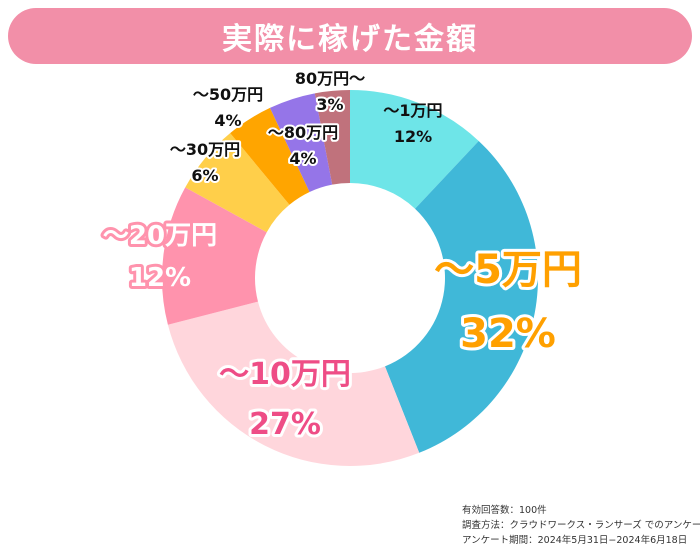 This screenshot has height=550, width=700. What do you see at coordinates (285, 399) in the screenshot?
I see `slice-label-3: 〜10万円 27%` at bounding box center [285, 399].